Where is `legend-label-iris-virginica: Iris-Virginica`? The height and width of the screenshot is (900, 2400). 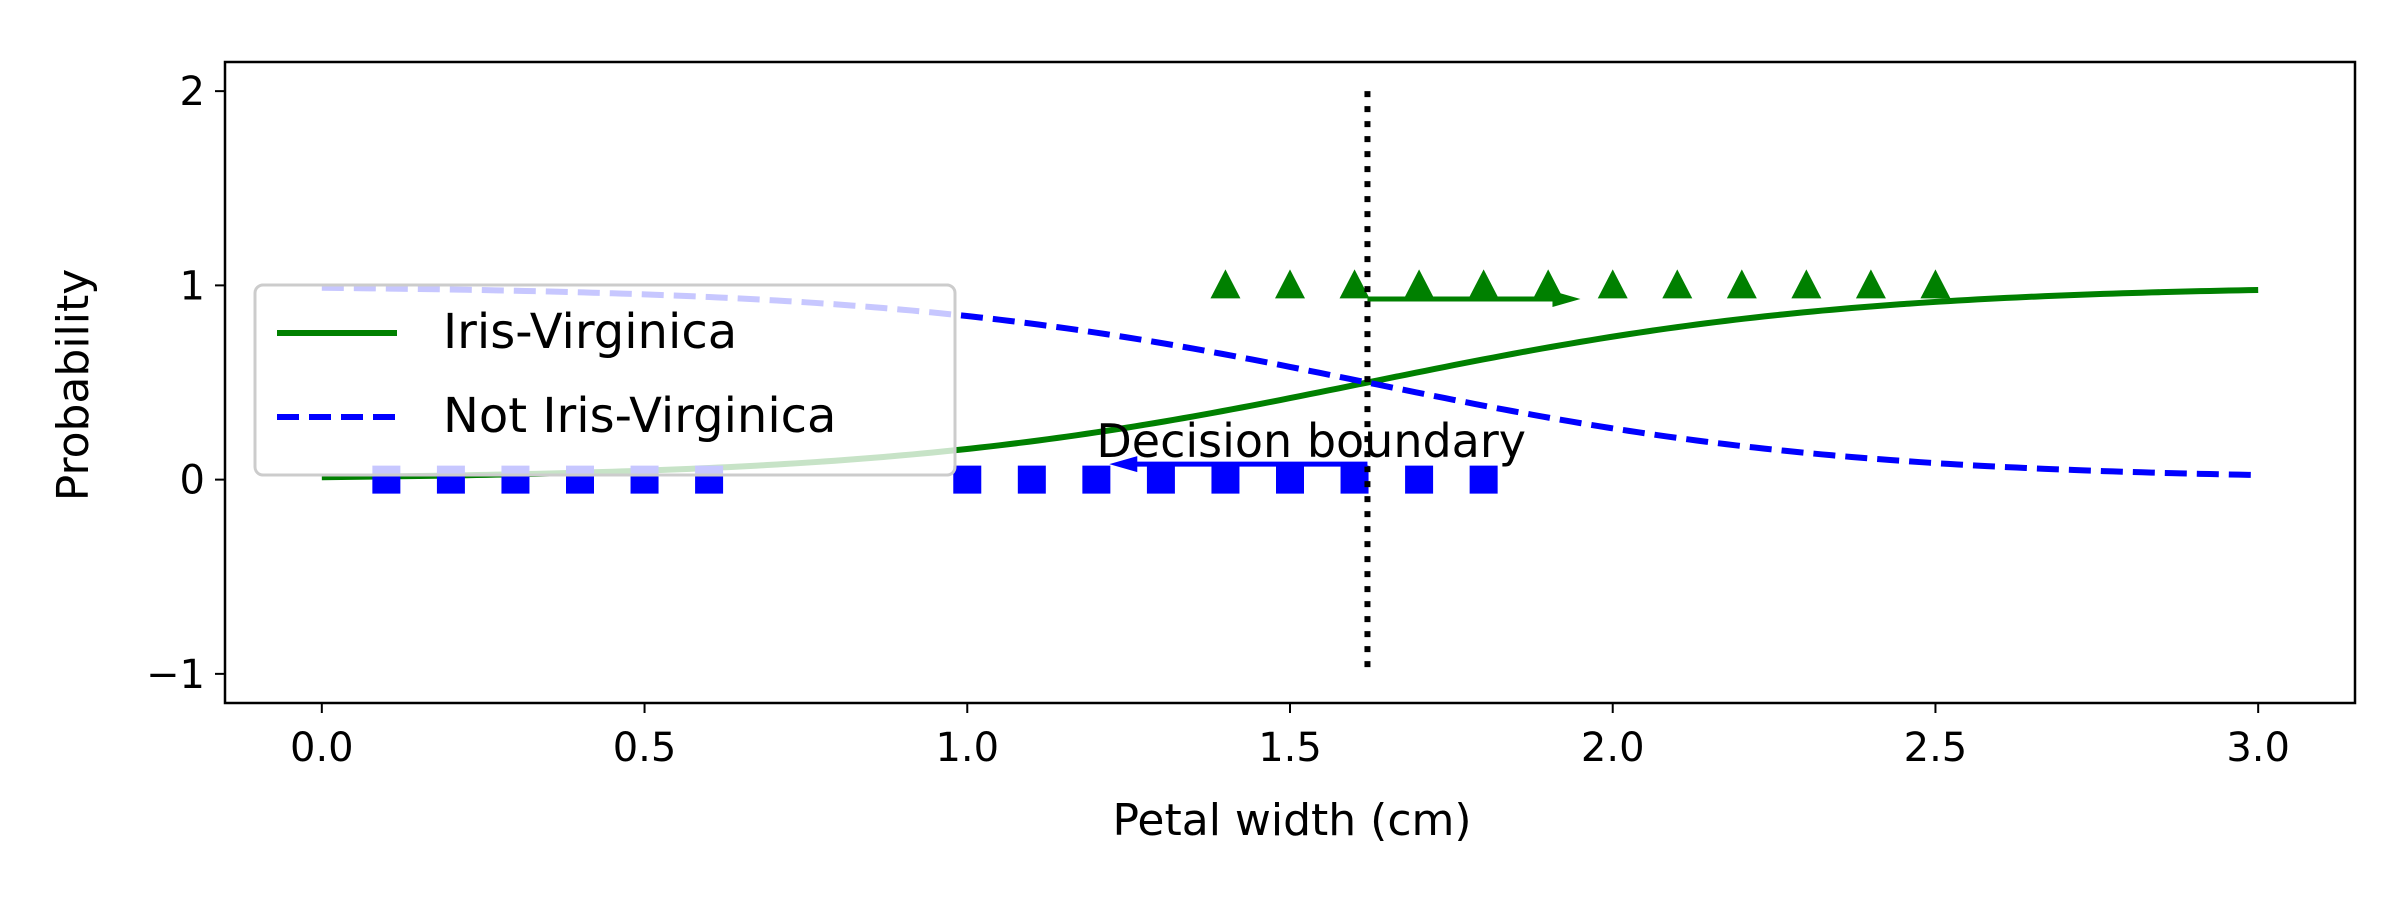 legend-label-iris-virginica: Iris-Virginica is located at coordinates (590, 332).